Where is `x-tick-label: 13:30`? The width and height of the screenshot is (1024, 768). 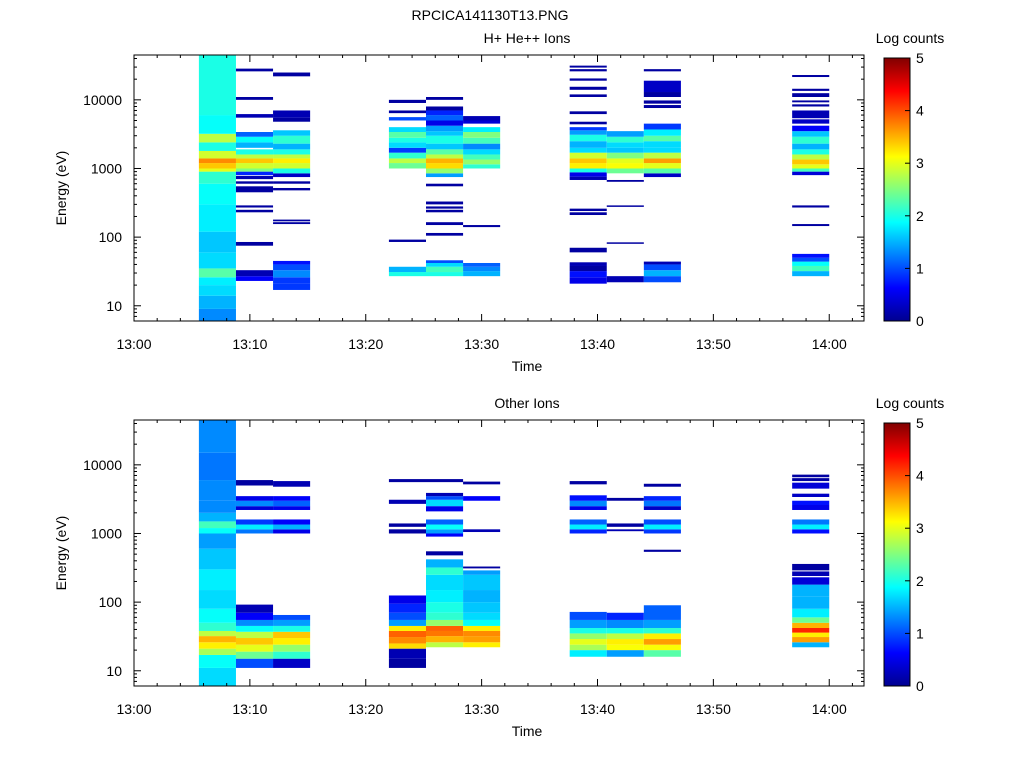 x-tick-label: 13:30 is located at coordinates (481, 709).